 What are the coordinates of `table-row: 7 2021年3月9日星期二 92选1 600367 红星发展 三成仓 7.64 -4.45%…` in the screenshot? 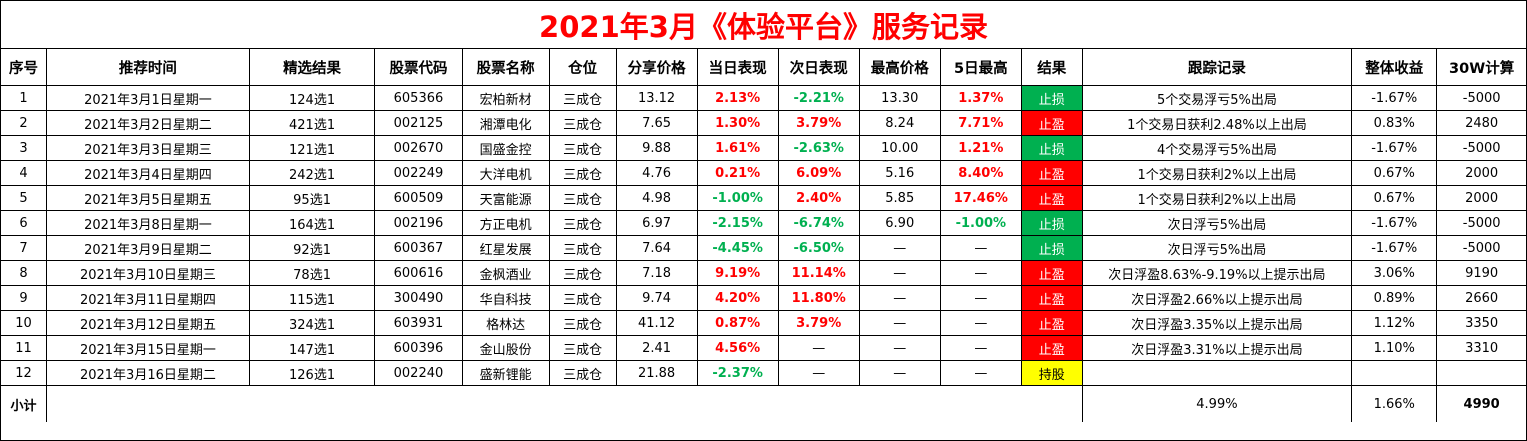 It's located at (763, 248).